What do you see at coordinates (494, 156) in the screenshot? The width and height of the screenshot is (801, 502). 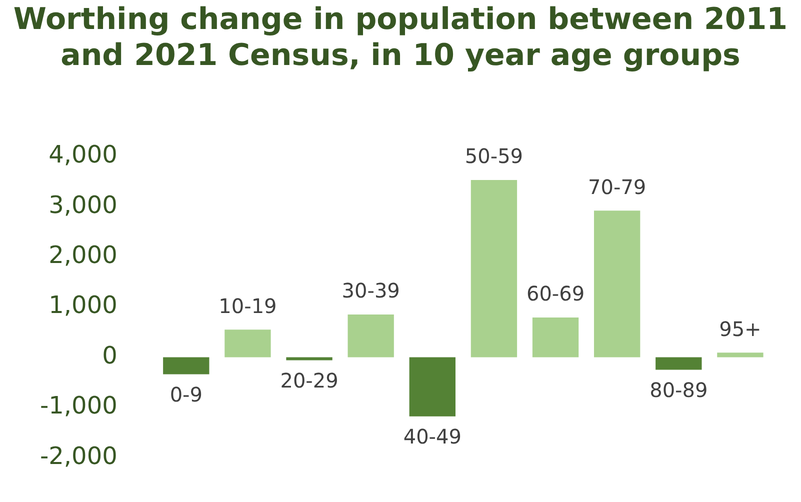 I see `x-tick-label: 50-59` at bounding box center [494, 156].